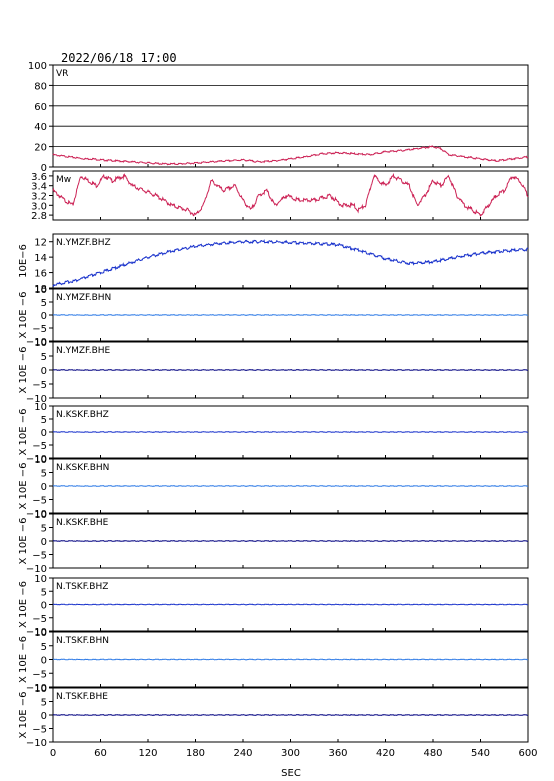 This screenshot has width=554, height=781. Describe the element at coordinates (290, 753) in the screenshot. I see `x-tick-label: 300` at that location.